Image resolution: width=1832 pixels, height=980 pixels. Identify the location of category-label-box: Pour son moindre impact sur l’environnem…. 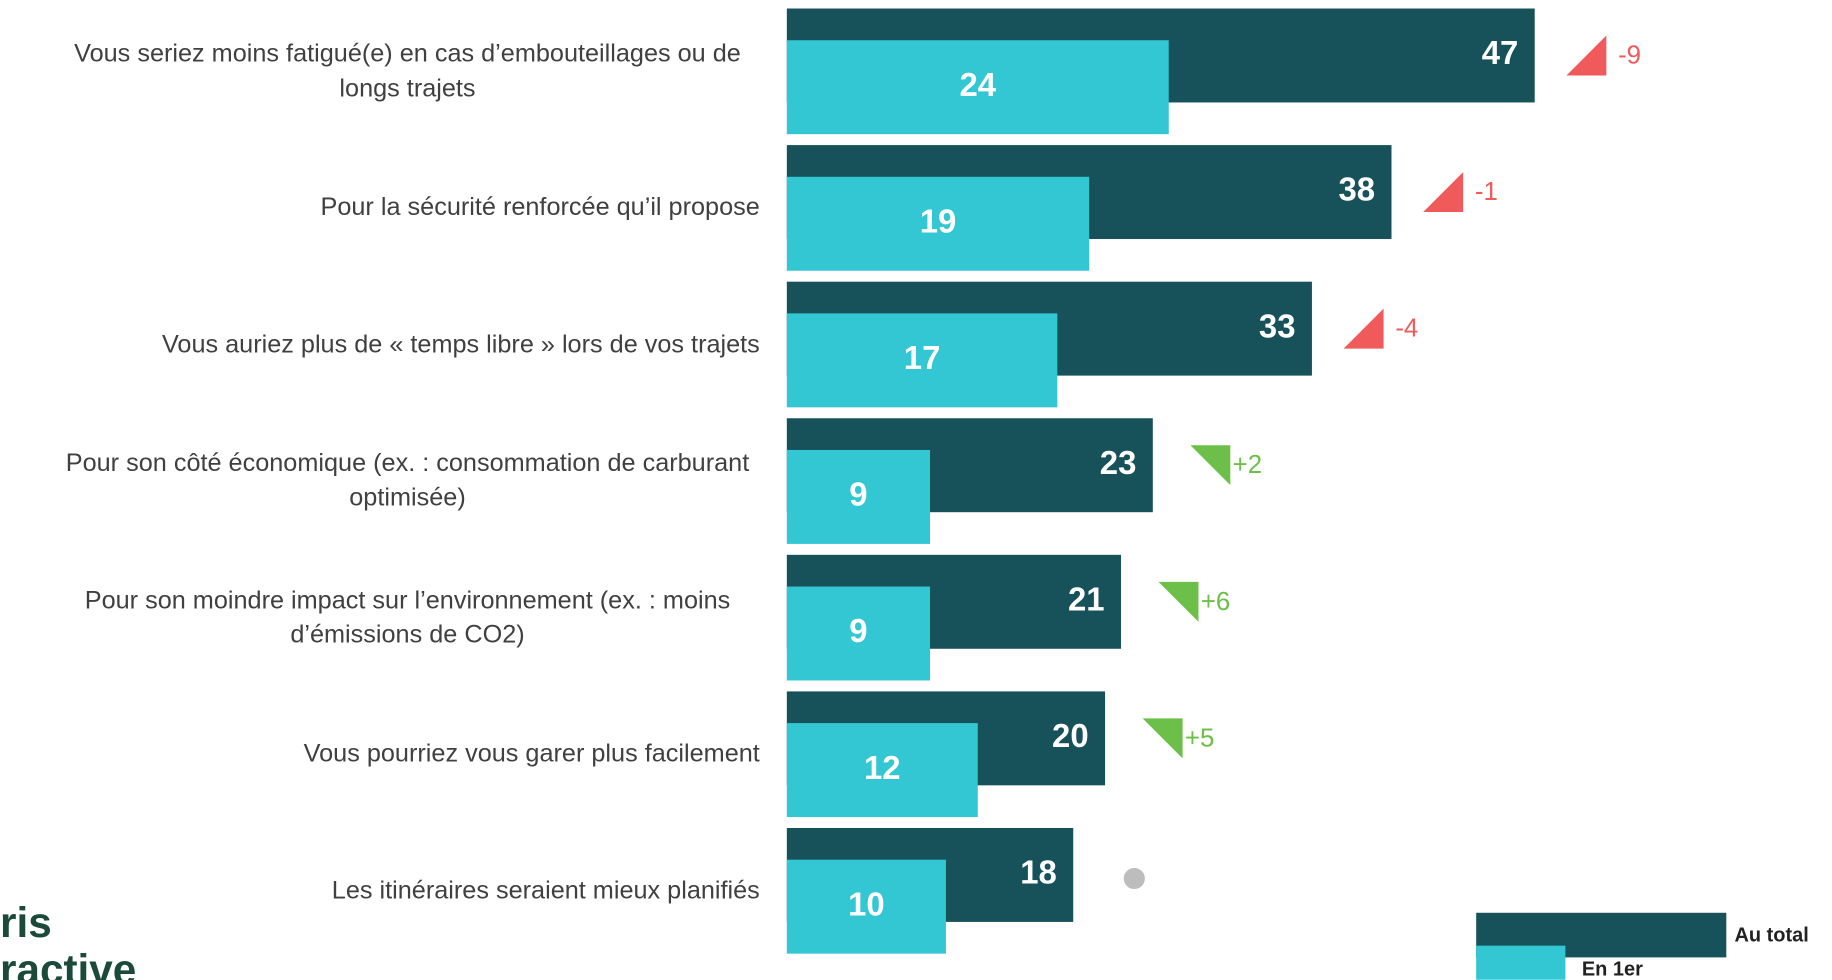
(407, 618).